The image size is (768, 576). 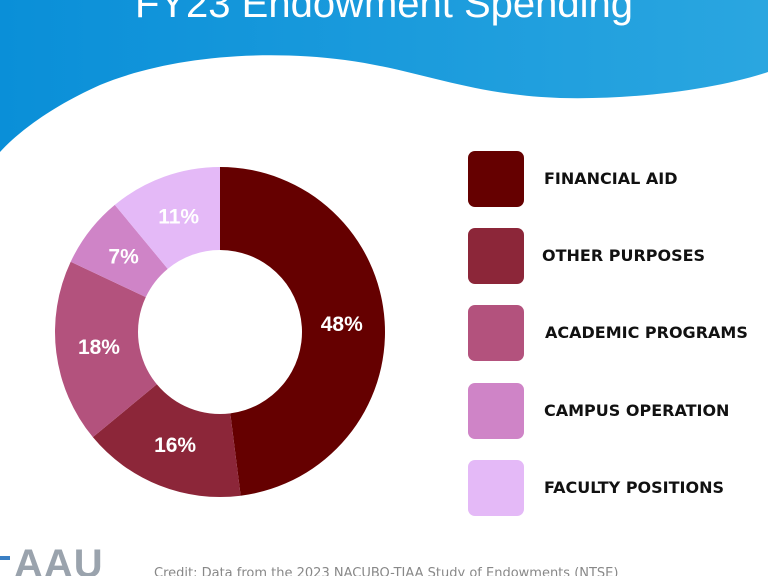 What do you see at coordinates (175, 445) in the screenshot?
I see `slice-label-other-purposes: 16%` at bounding box center [175, 445].